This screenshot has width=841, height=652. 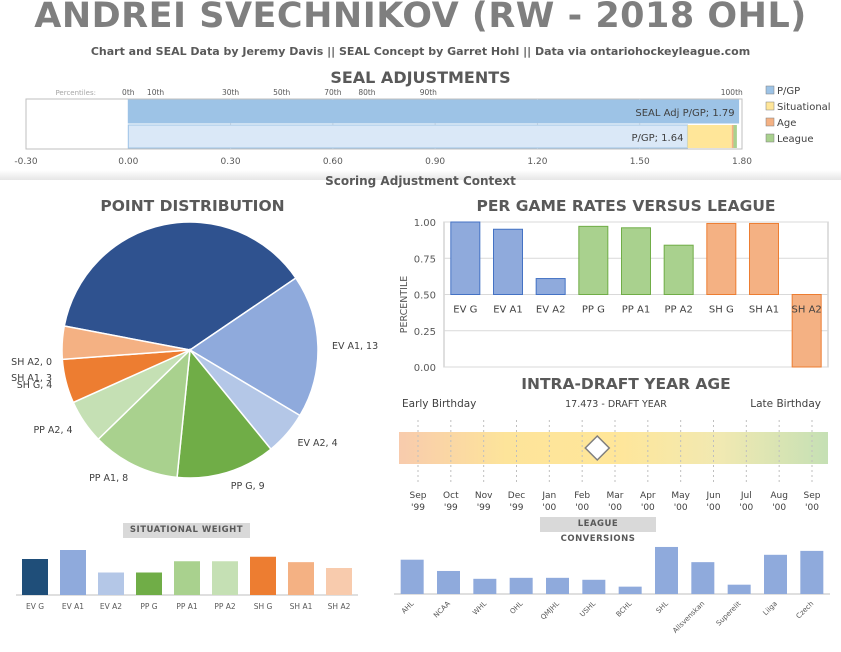 I want to click on situational-category-label: SH A1, so click(x=301, y=606).